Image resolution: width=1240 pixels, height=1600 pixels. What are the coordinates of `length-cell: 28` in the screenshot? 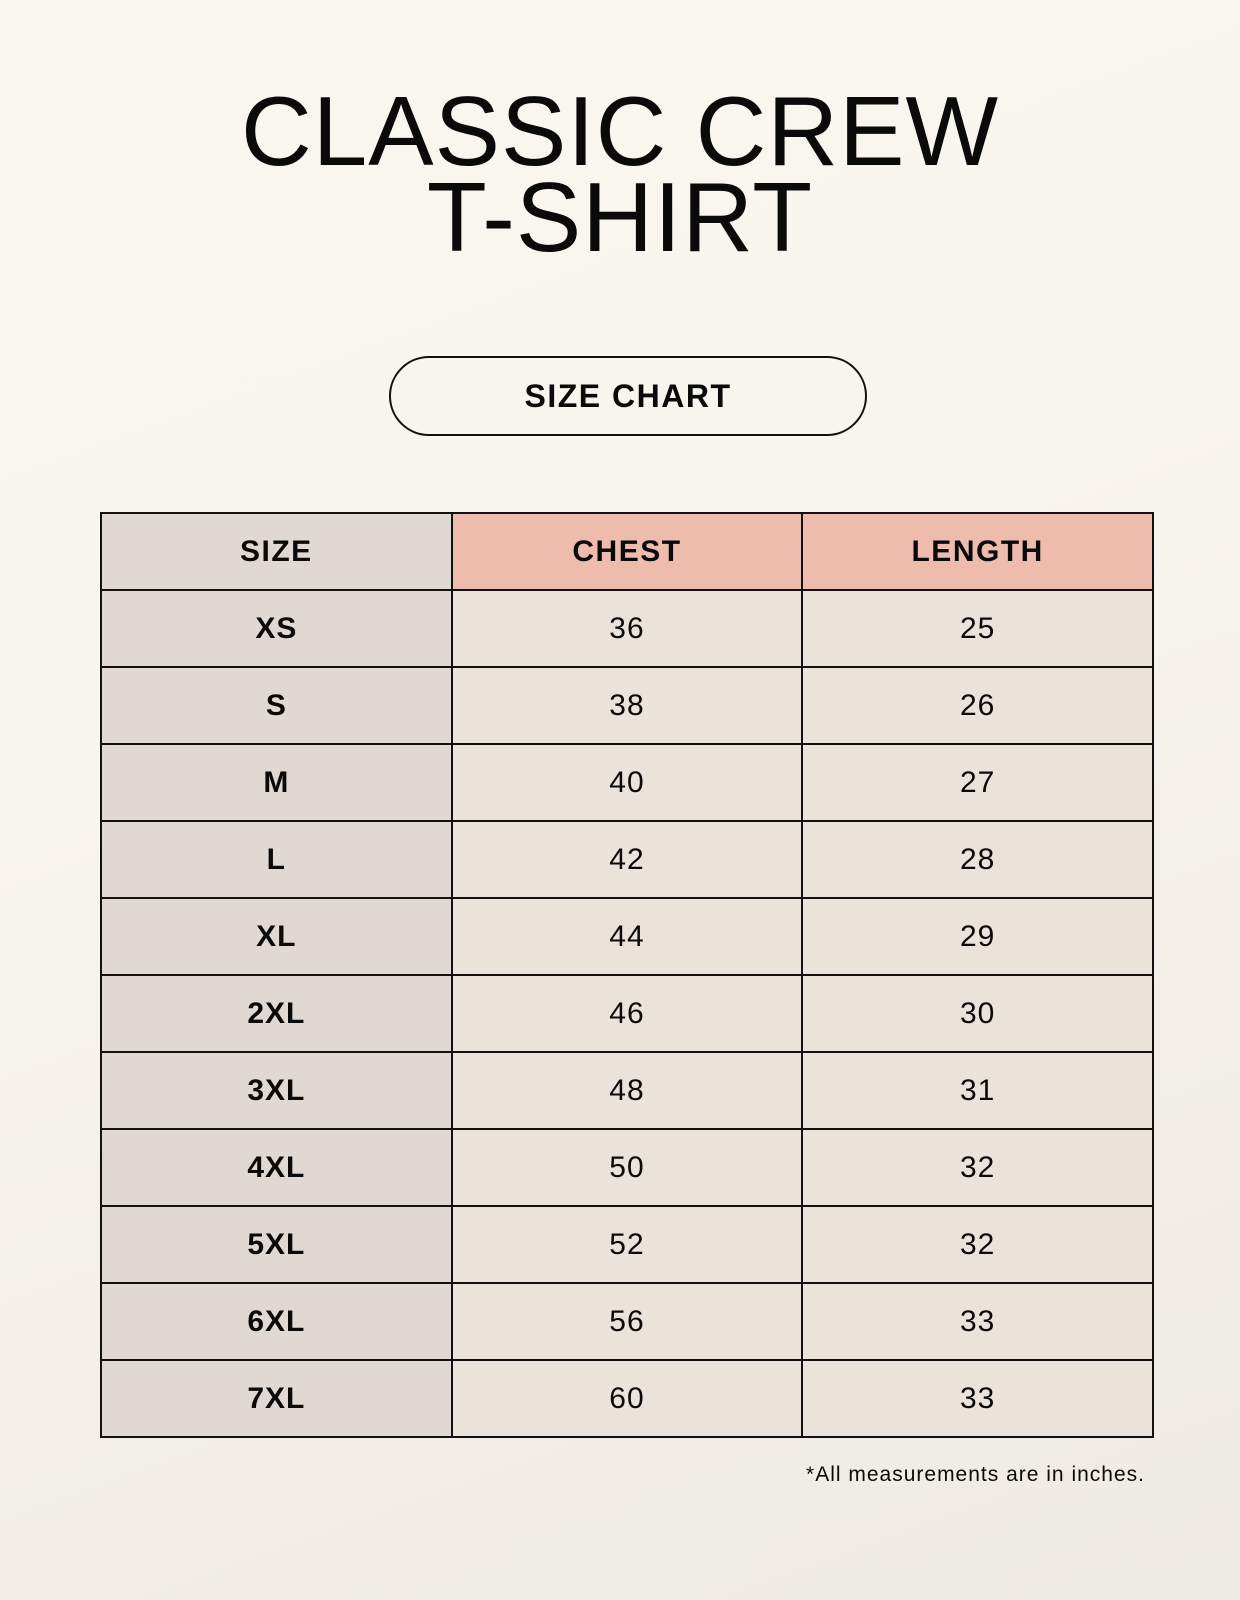 It's located at (977, 859).